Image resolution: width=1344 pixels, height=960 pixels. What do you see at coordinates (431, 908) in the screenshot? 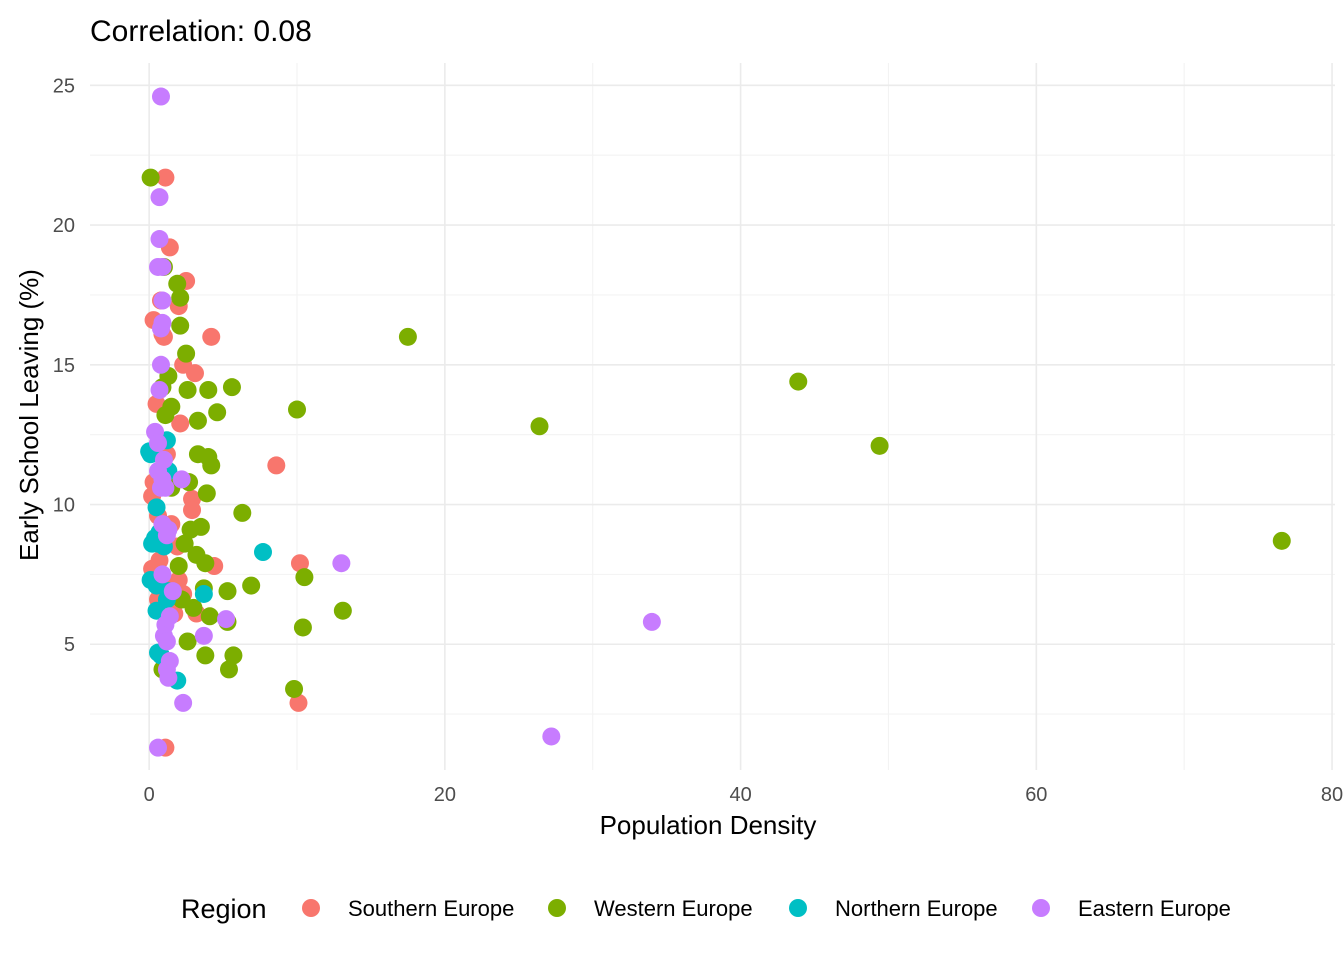
I see `legend-label: Southern Europe` at bounding box center [431, 908].